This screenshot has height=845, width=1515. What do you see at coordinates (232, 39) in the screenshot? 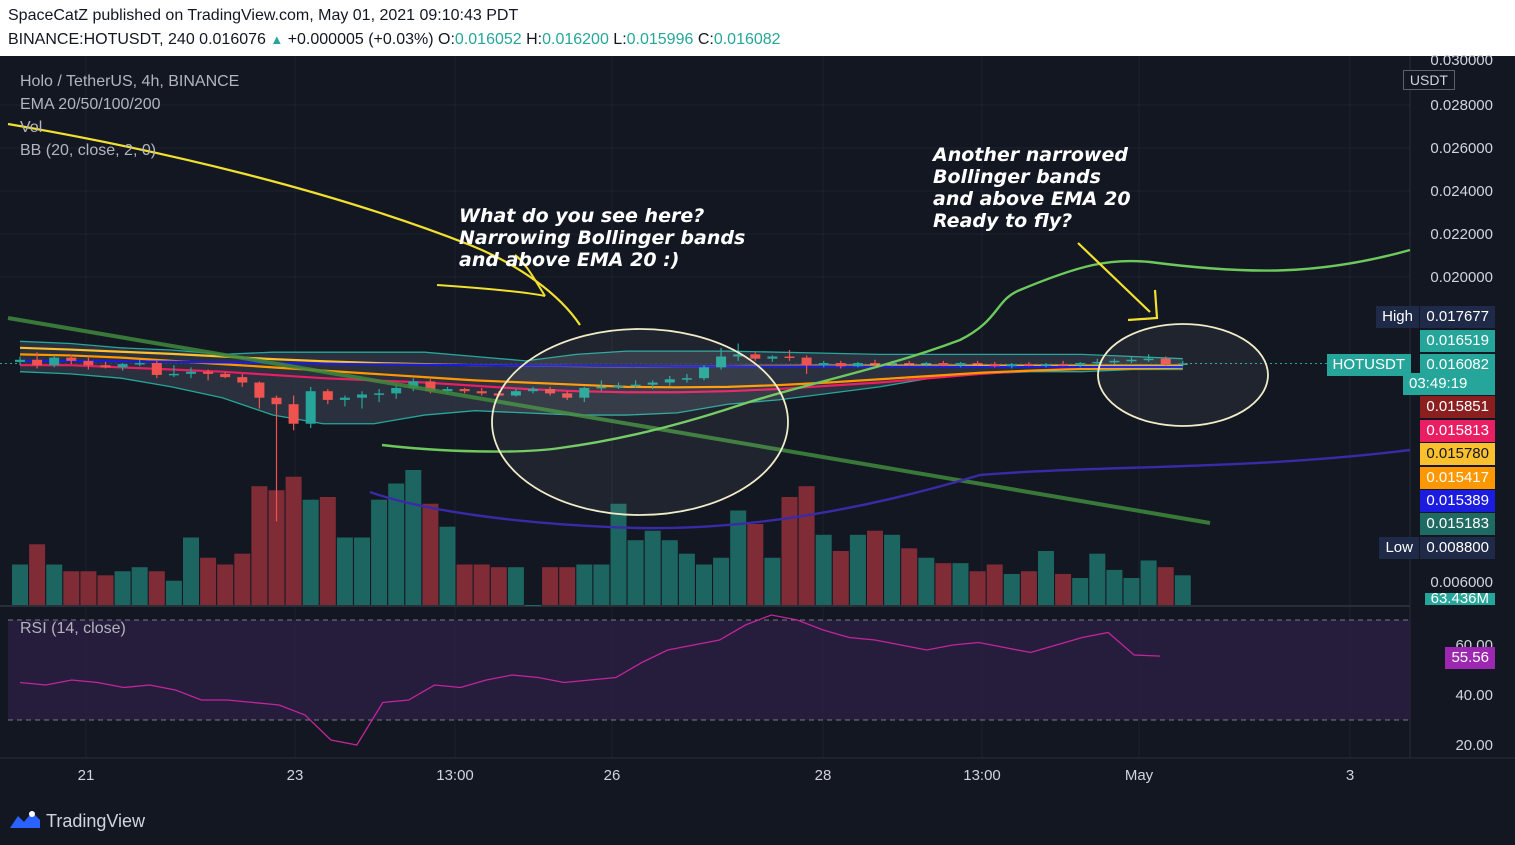
I see `last-price: 0.016076` at bounding box center [232, 39].